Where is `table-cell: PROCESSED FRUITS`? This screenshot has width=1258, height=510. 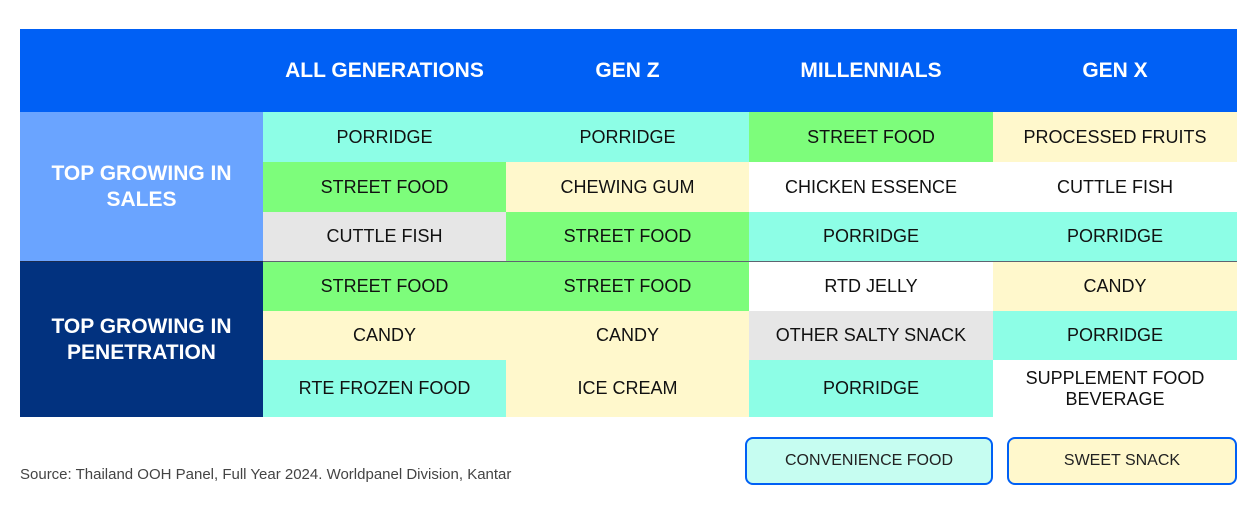
table-cell: PROCESSED FRUITS is located at coordinates (1115, 137).